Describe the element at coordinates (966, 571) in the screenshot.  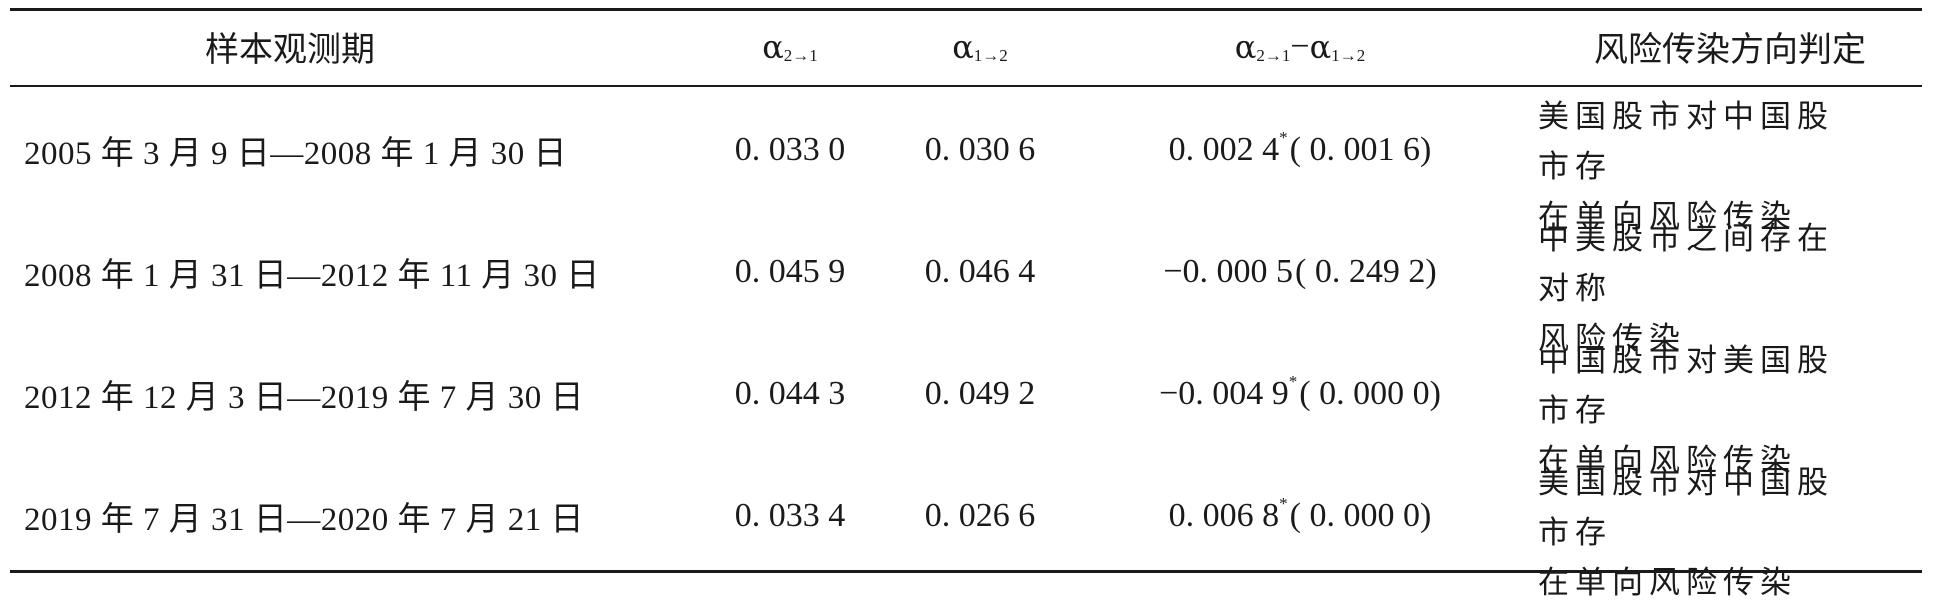
I see `table-bottom-rule` at that location.